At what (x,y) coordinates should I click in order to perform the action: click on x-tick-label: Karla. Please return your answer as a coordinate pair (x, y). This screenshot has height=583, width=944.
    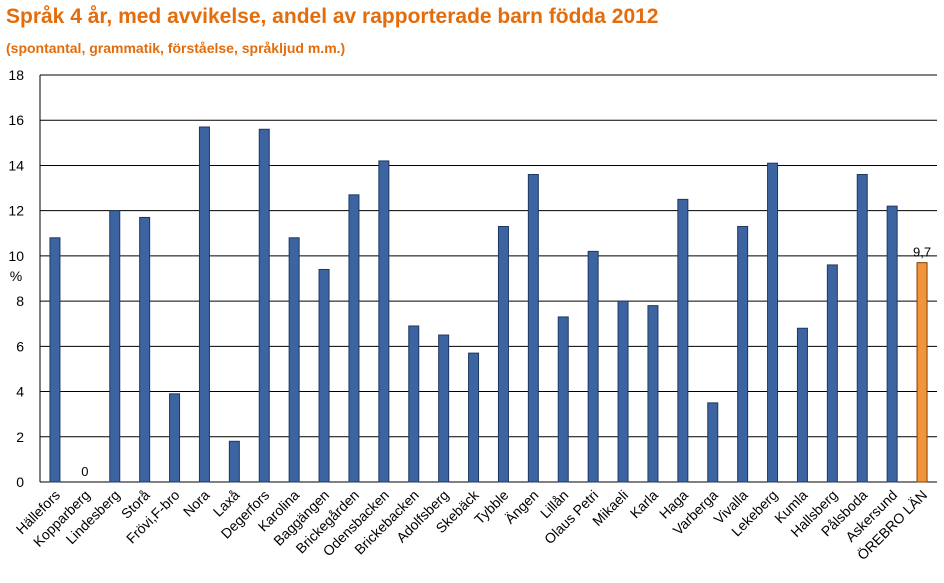
    Looking at the image, I should click on (644, 504).